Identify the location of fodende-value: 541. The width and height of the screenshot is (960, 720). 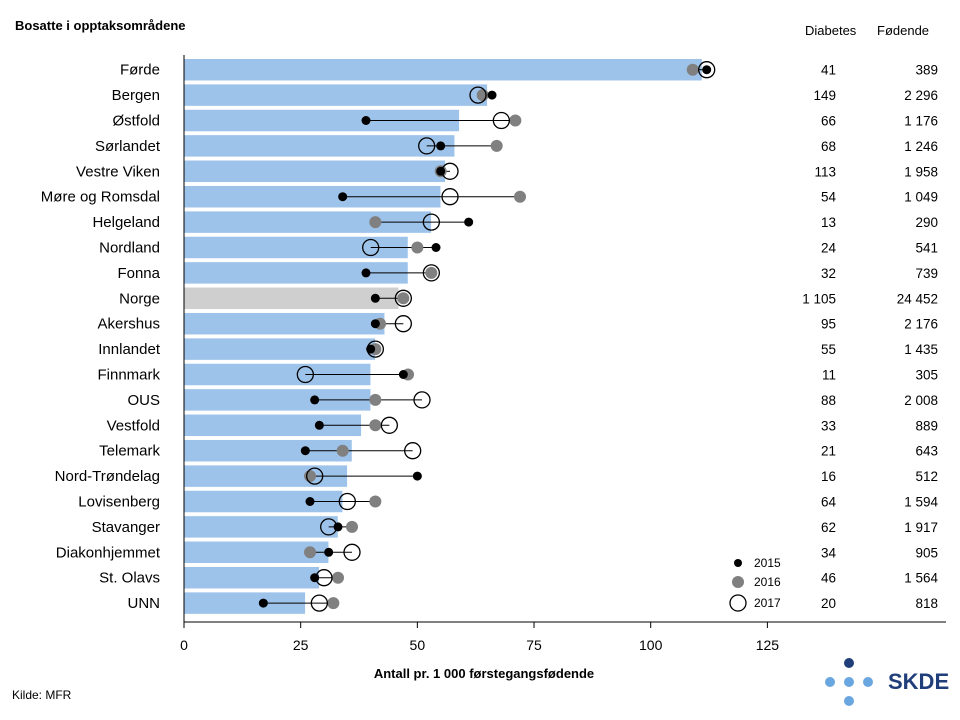
(926, 248).